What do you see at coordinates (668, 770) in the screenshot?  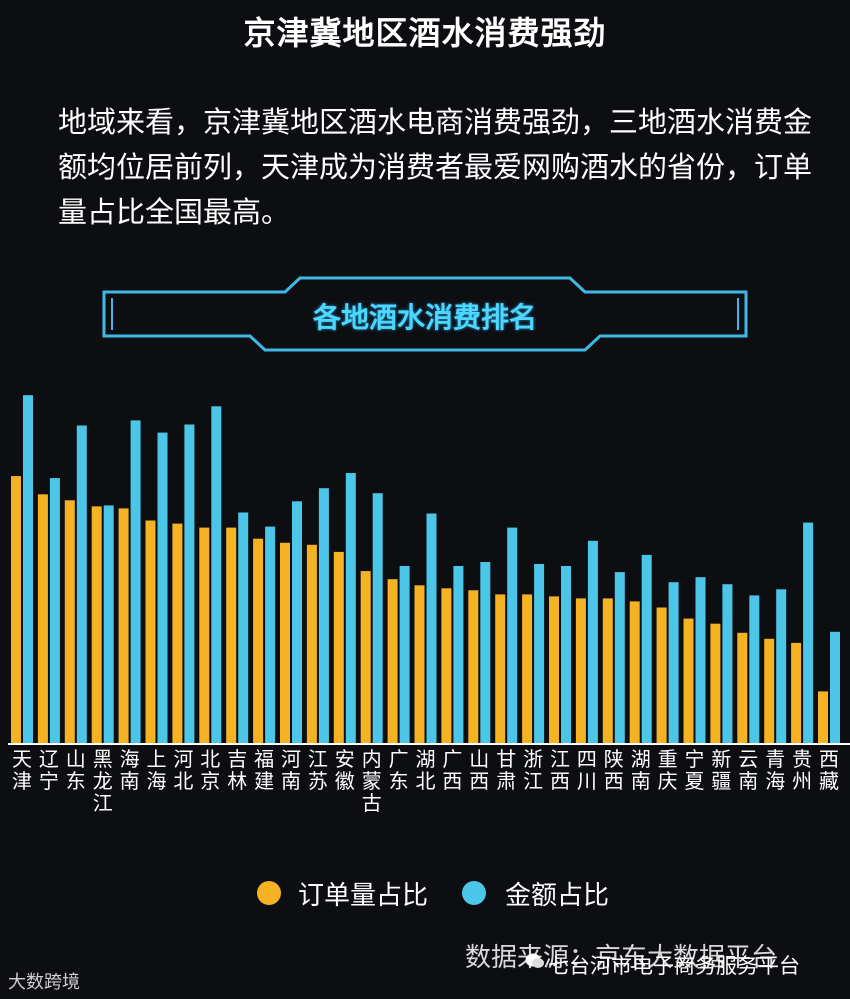 I see `x-tick-label-24: 重庆` at bounding box center [668, 770].